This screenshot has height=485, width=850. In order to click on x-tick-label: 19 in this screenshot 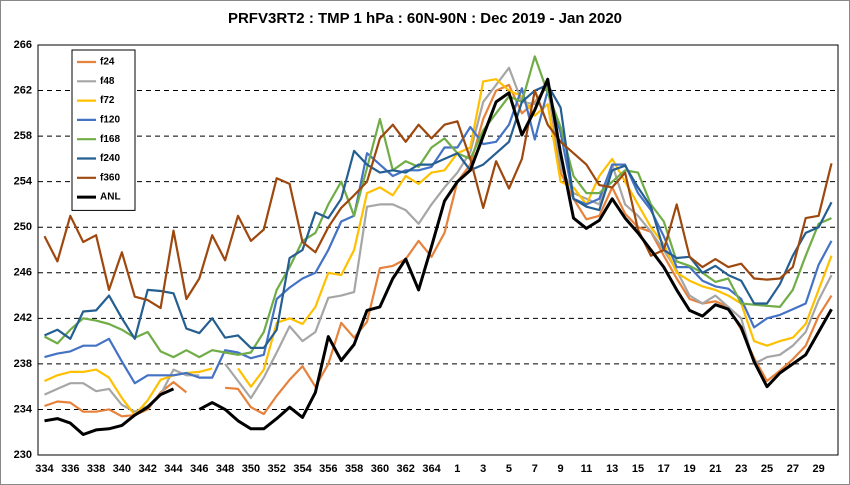, I will do `click(689, 469)`.